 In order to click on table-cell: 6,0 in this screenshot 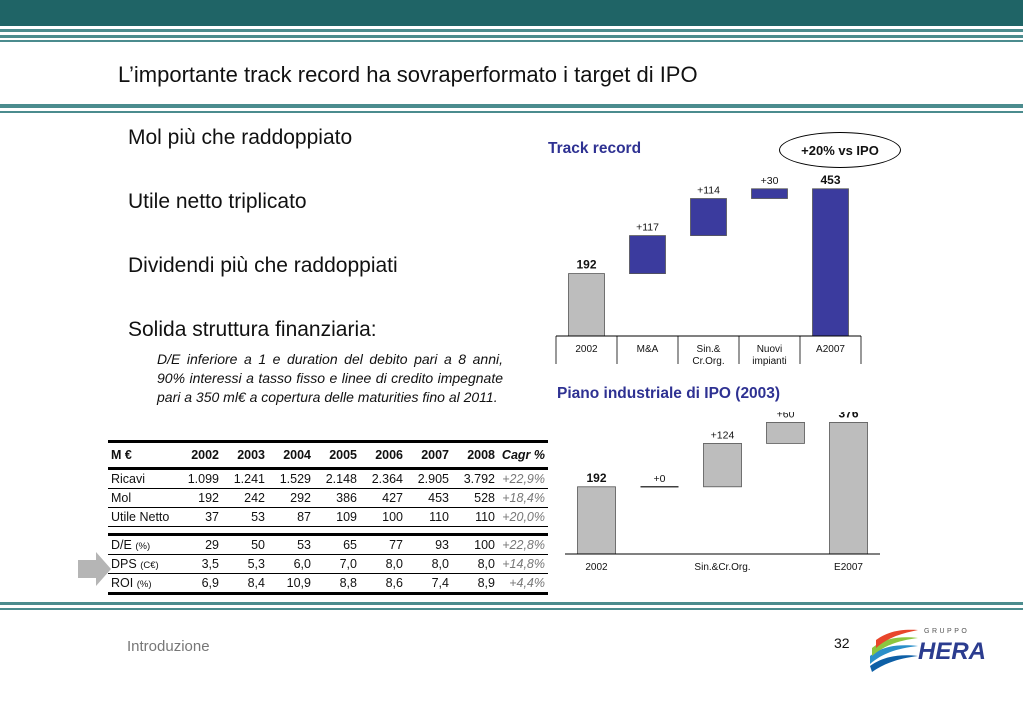, I will do `click(291, 564)`.